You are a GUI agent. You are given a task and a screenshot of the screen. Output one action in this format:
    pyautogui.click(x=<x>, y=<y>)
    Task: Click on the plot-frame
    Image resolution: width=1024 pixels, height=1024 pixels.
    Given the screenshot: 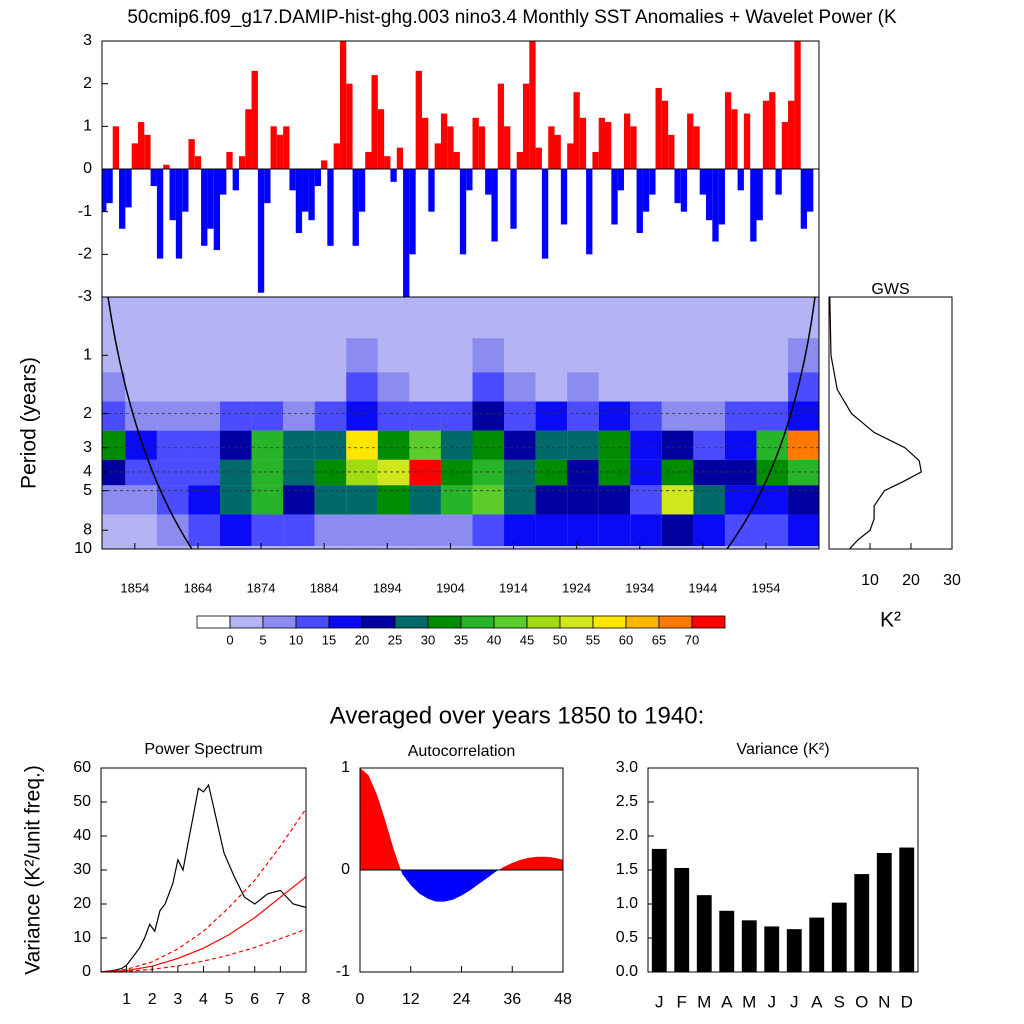 What is the action you would take?
    pyautogui.click(x=890, y=423)
    